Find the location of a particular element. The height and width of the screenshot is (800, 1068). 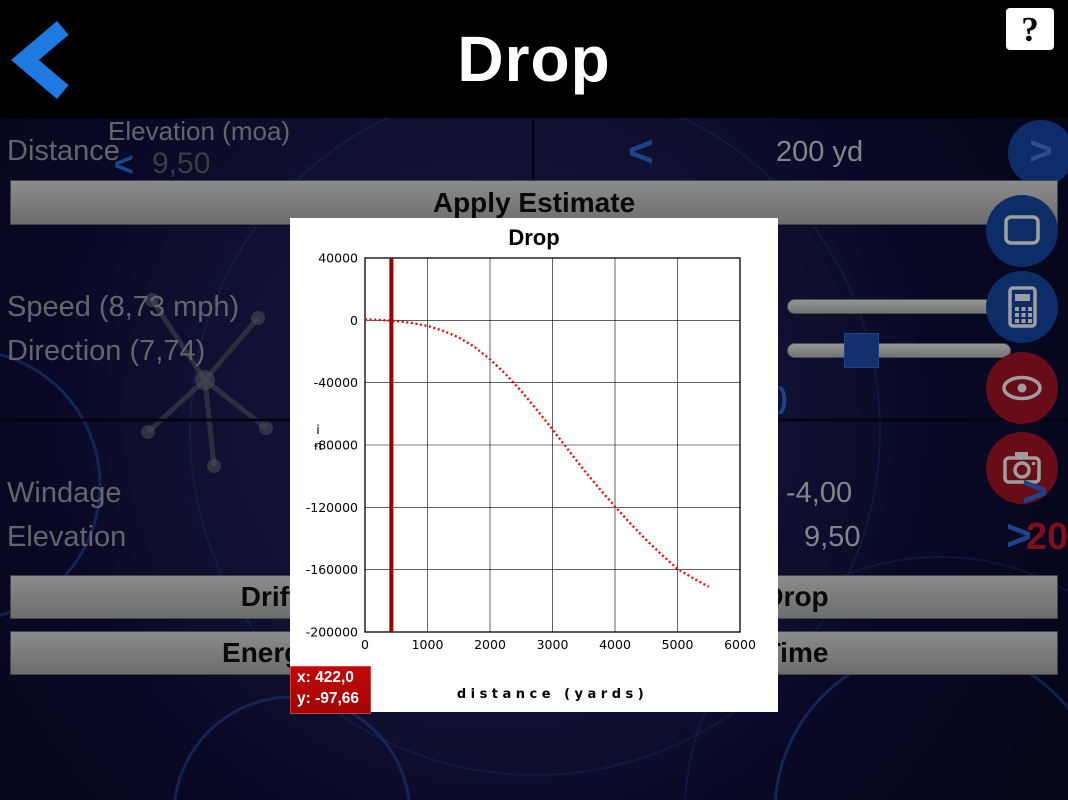

svg-text: -120000 is located at coordinates (332, 507).